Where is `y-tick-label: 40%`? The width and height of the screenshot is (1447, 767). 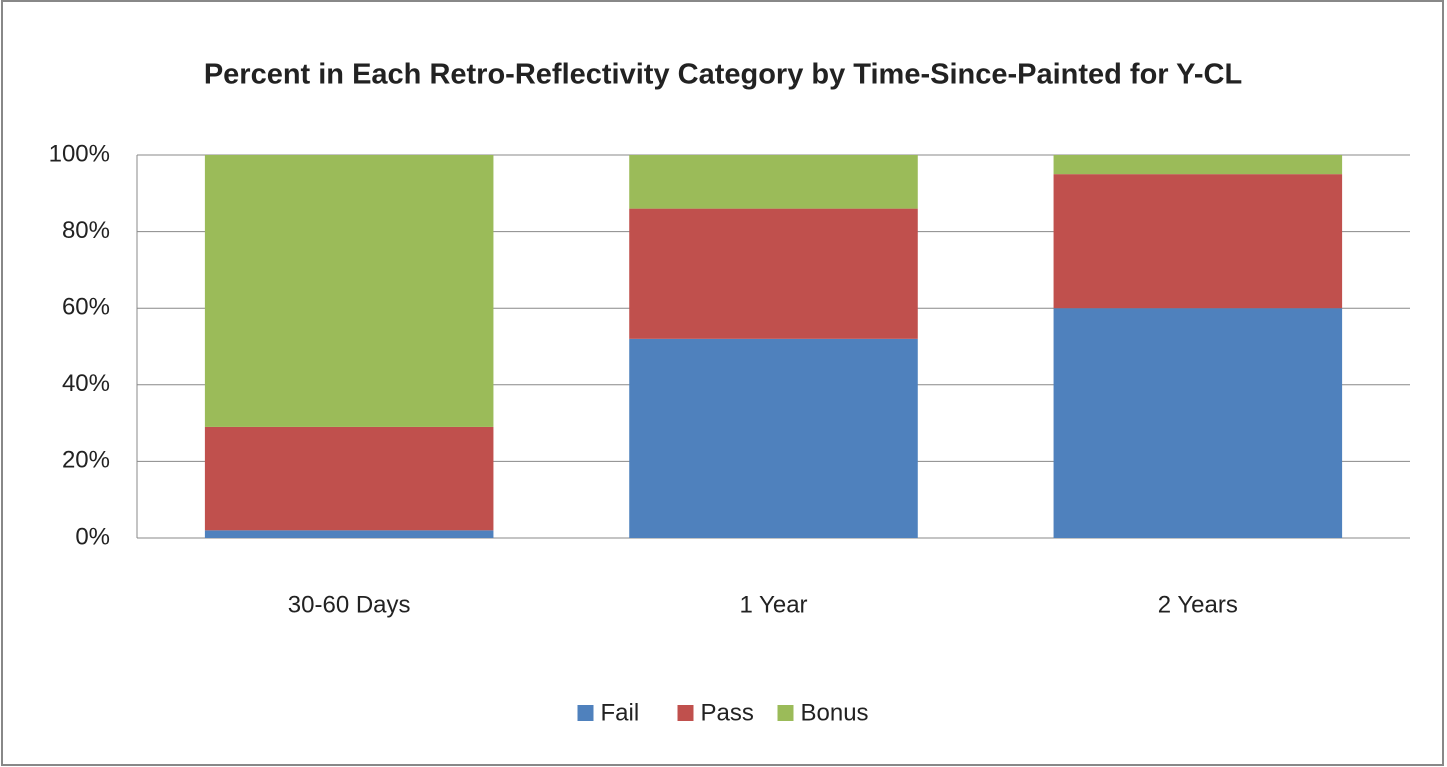 y-tick-label: 40% is located at coordinates (86, 383).